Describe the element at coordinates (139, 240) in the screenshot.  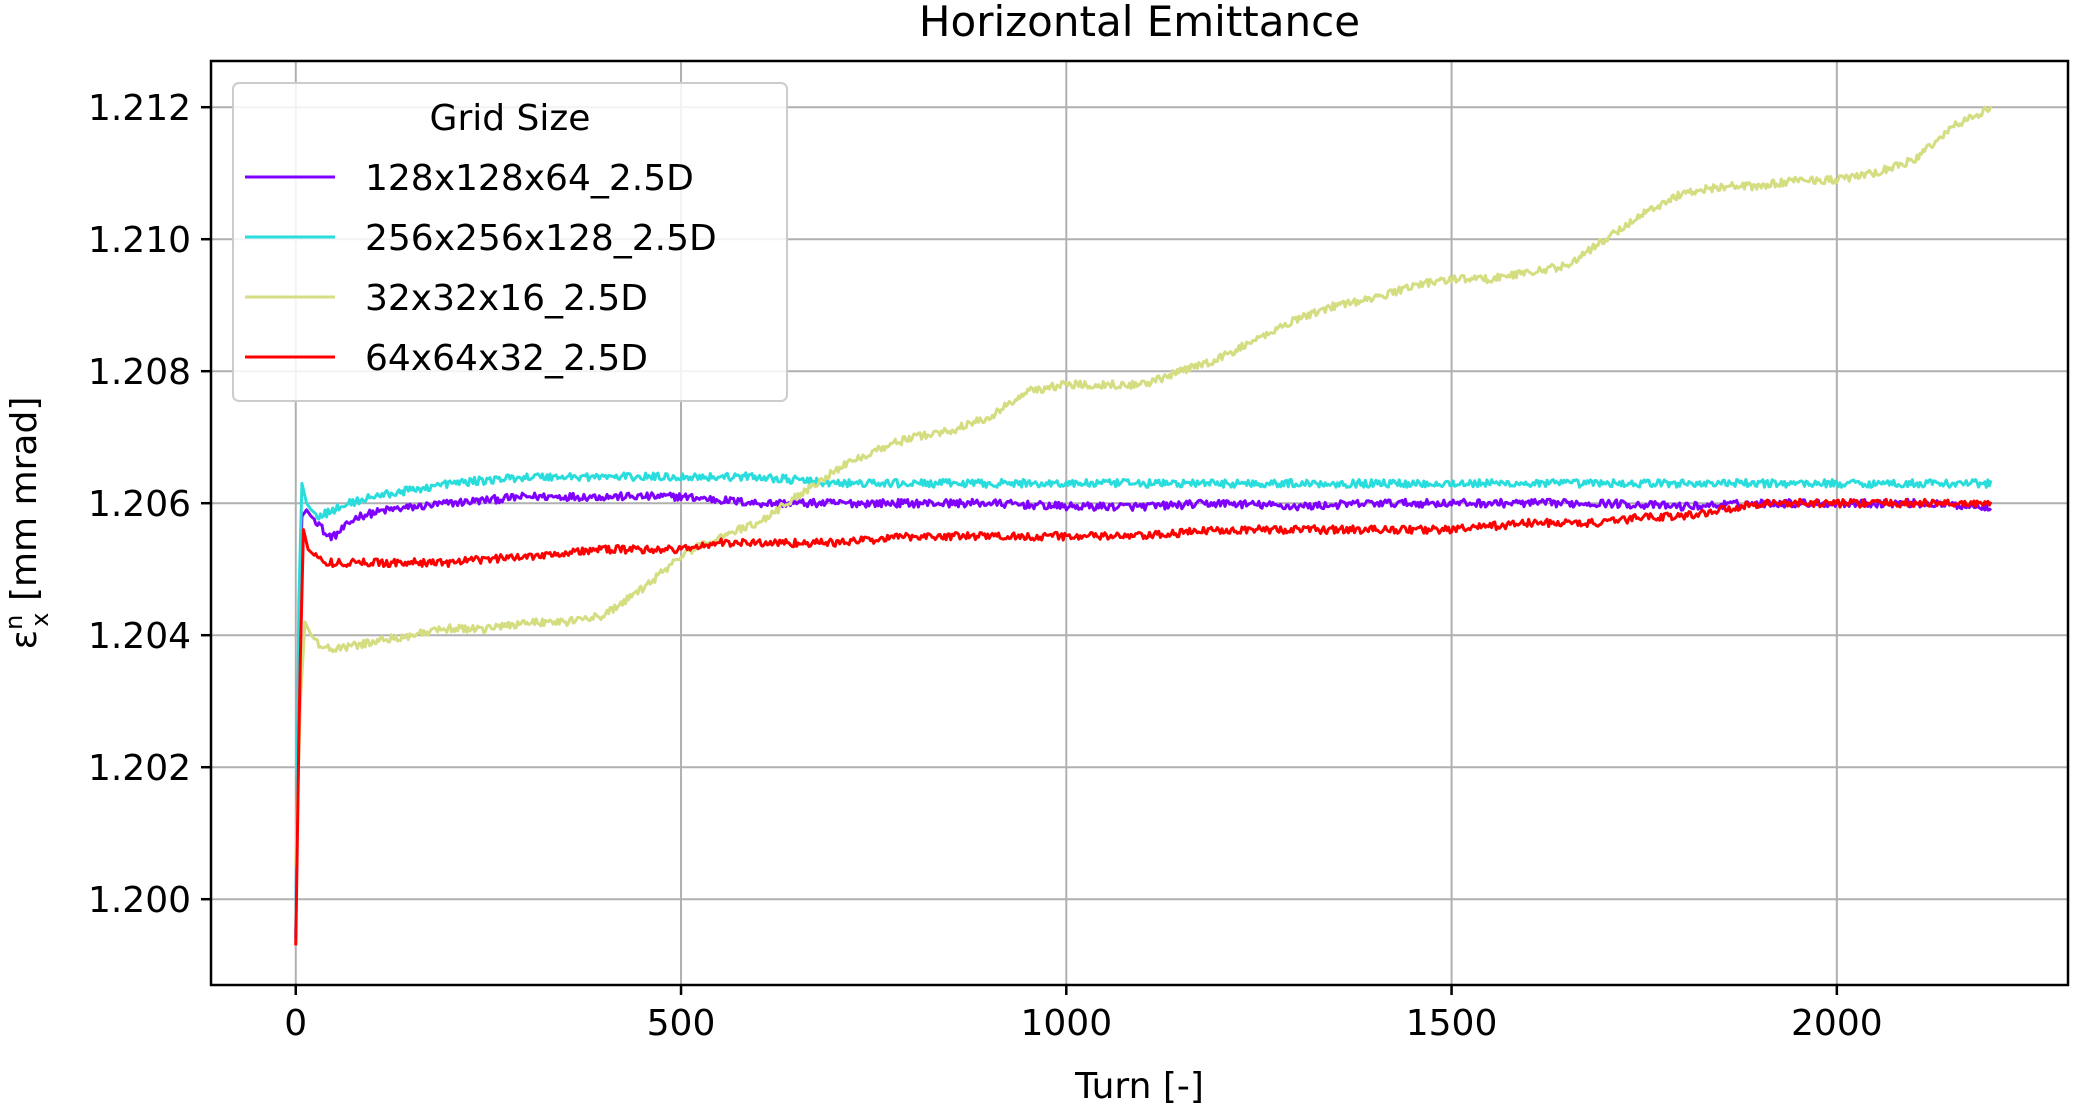
I see `y-tick-label: 1.210` at that location.